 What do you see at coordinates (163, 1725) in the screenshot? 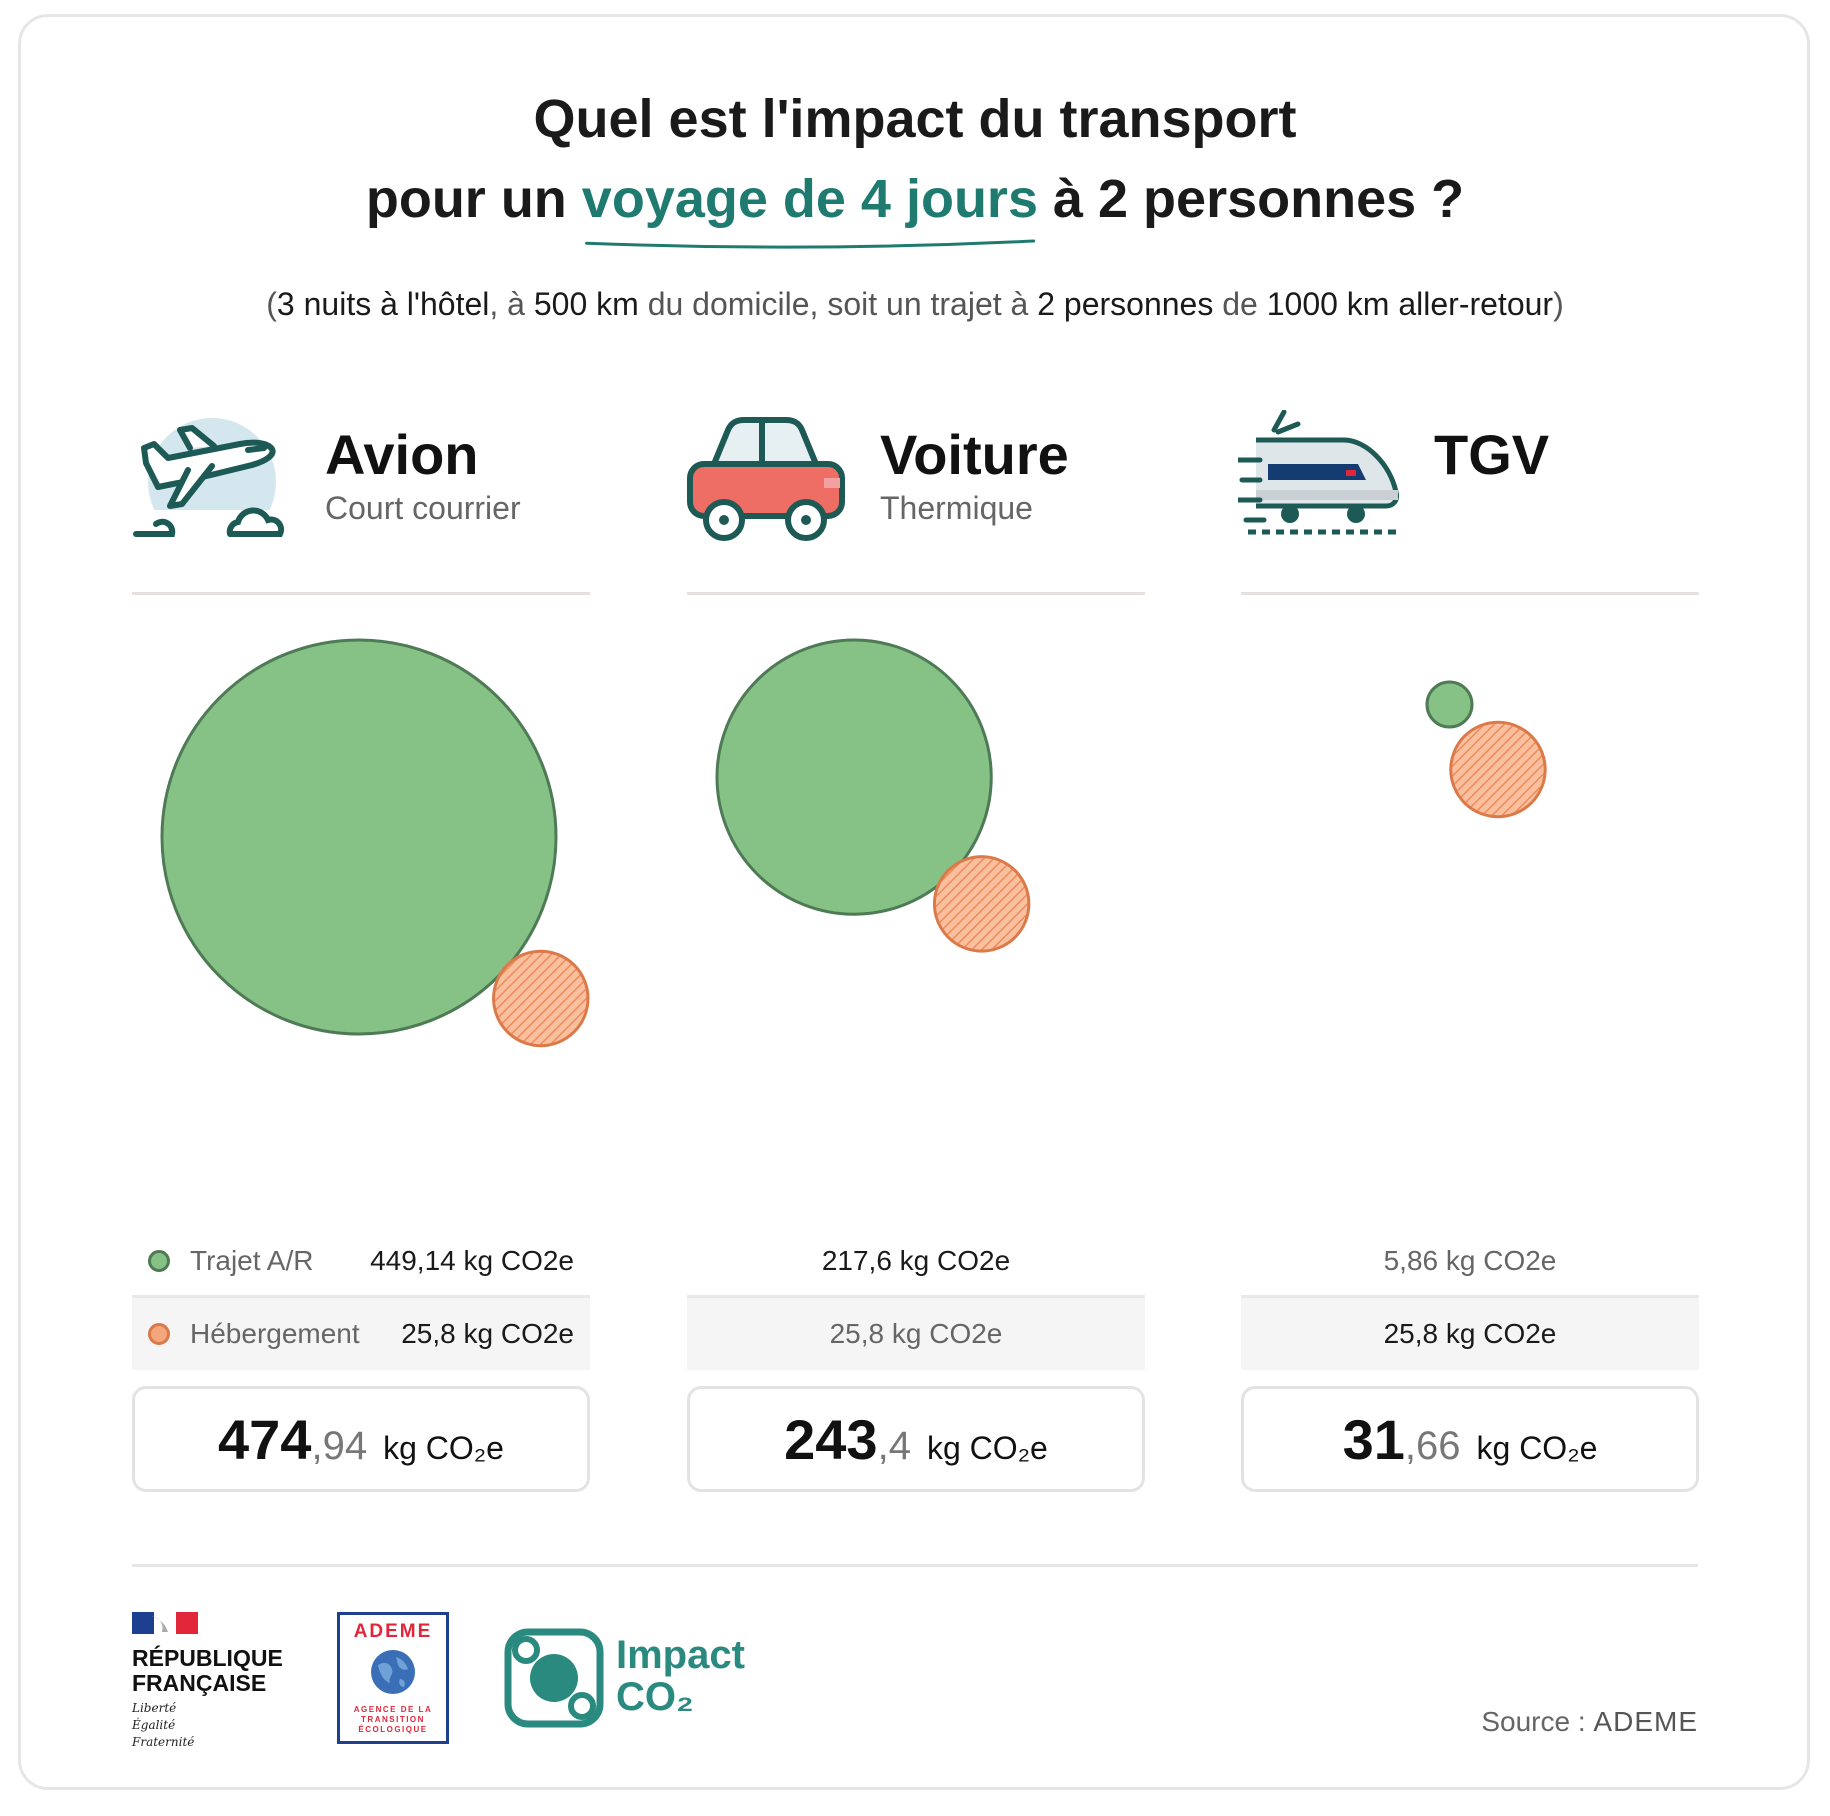
I see `republique-motto: Liberté Égalité Fraternité` at bounding box center [163, 1725].